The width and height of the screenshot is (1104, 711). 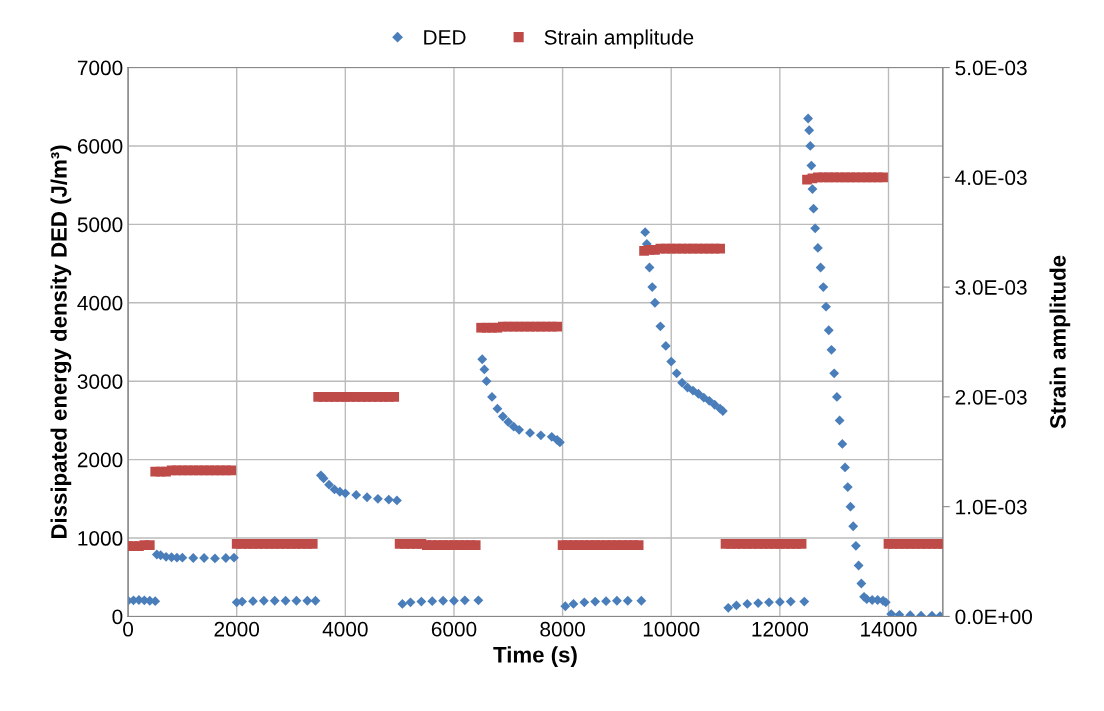 What do you see at coordinates (991, 397) in the screenshot?
I see `y2-tick-label: 2.0E-03` at bounding box center [991, 397].